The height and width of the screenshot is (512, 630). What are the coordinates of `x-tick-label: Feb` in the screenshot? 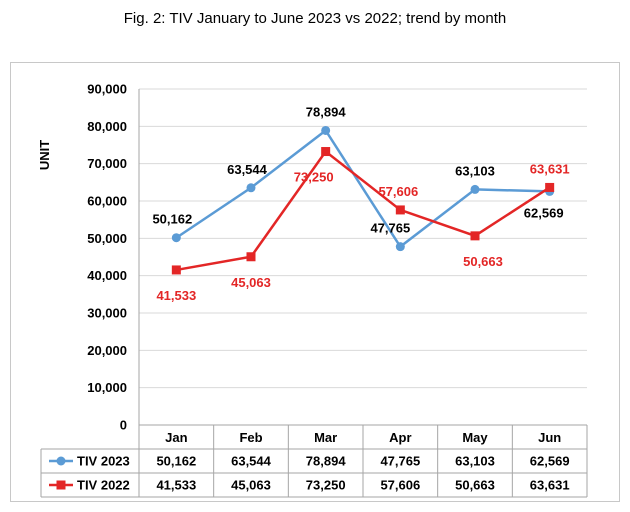 It's located at (250, 437).